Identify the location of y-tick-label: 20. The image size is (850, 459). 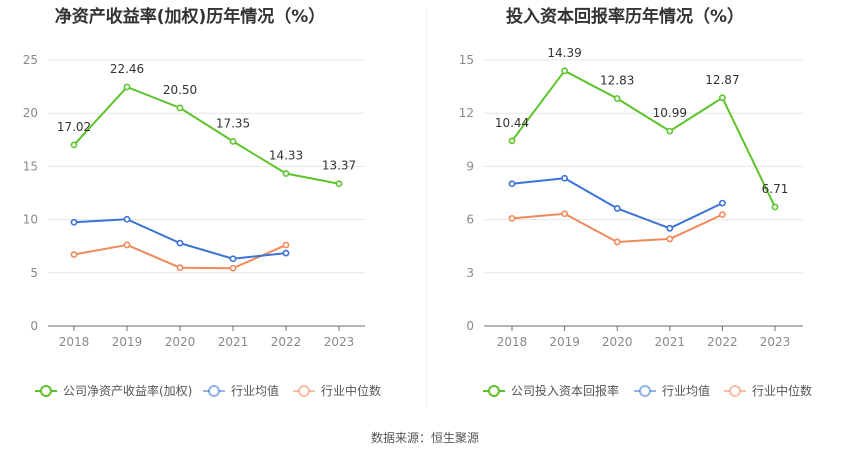
(30, 113).